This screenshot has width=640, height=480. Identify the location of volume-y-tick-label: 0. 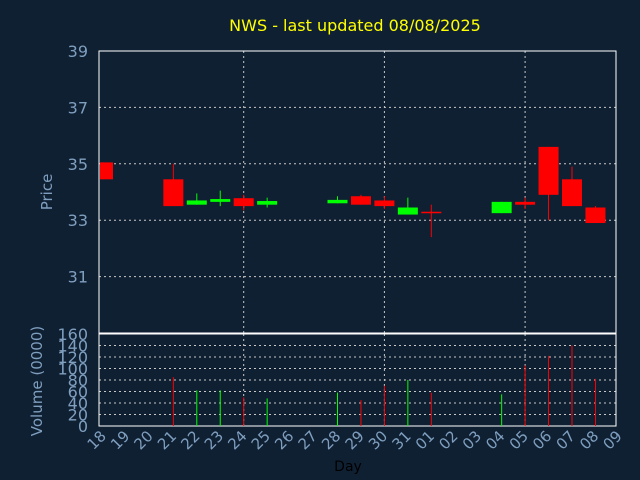
(83, 426).